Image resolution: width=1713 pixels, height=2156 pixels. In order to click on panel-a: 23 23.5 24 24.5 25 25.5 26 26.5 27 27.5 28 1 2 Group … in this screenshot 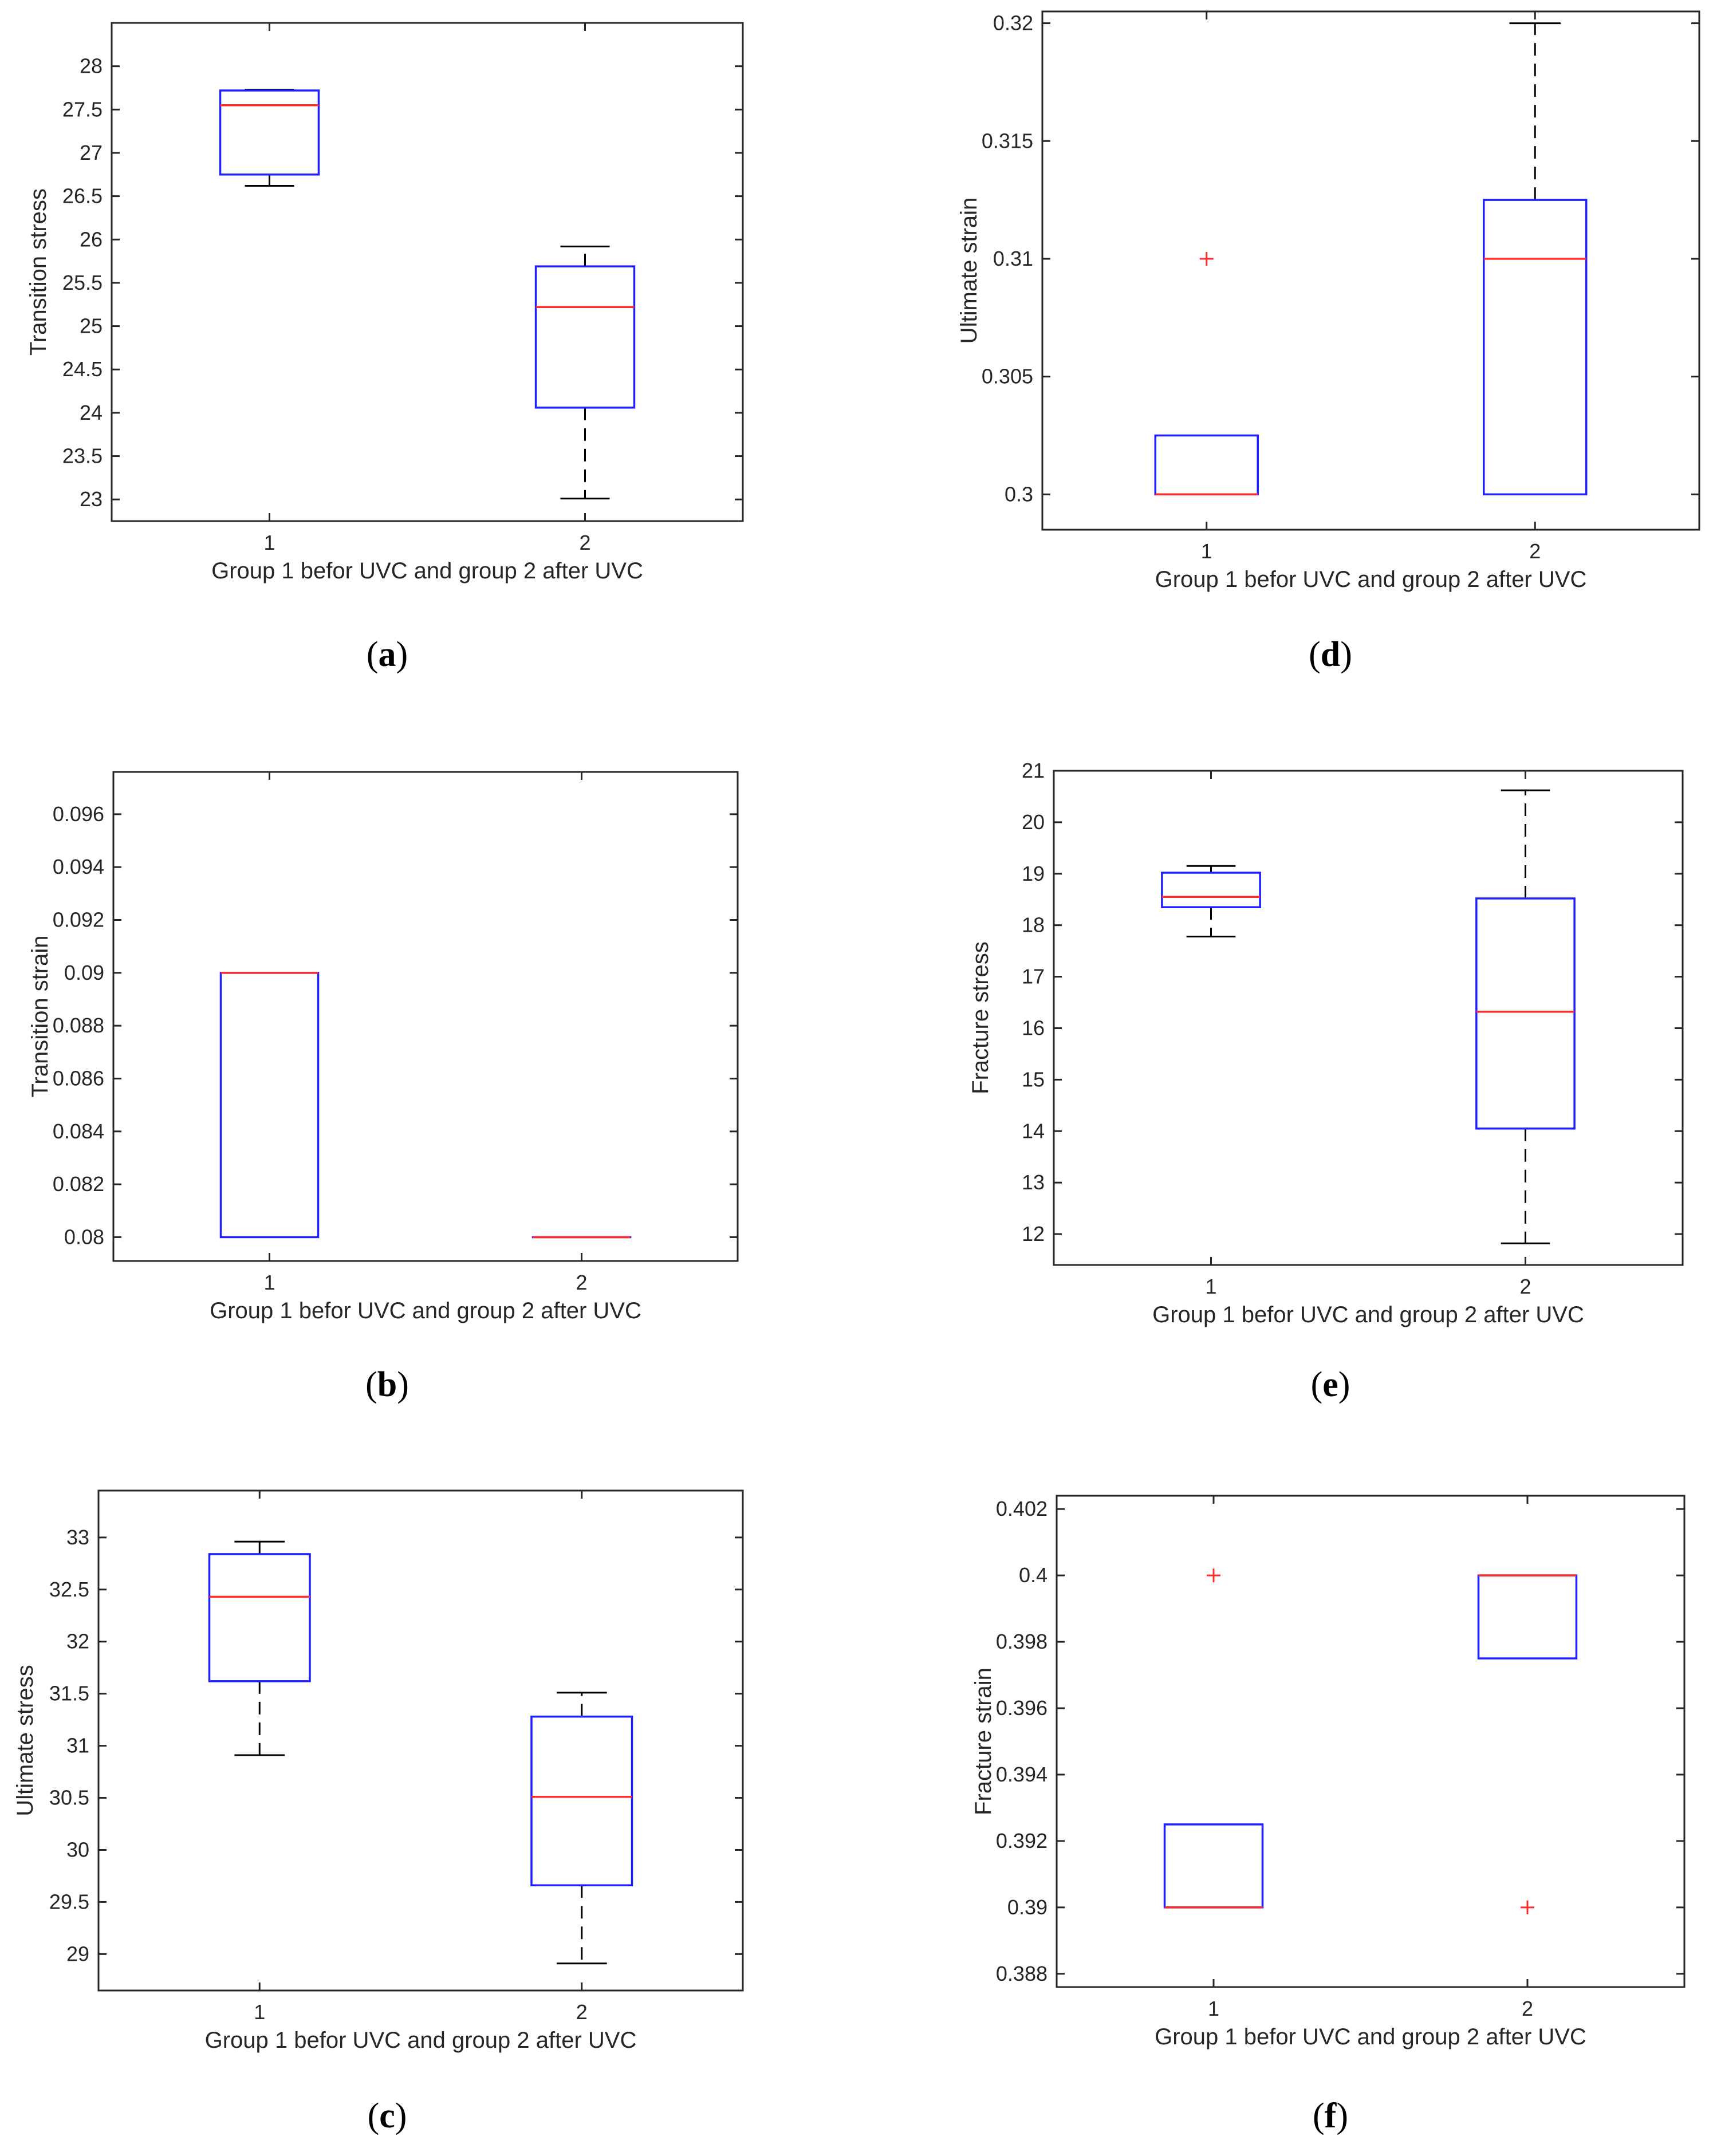, I will do `click(385, 348)`.